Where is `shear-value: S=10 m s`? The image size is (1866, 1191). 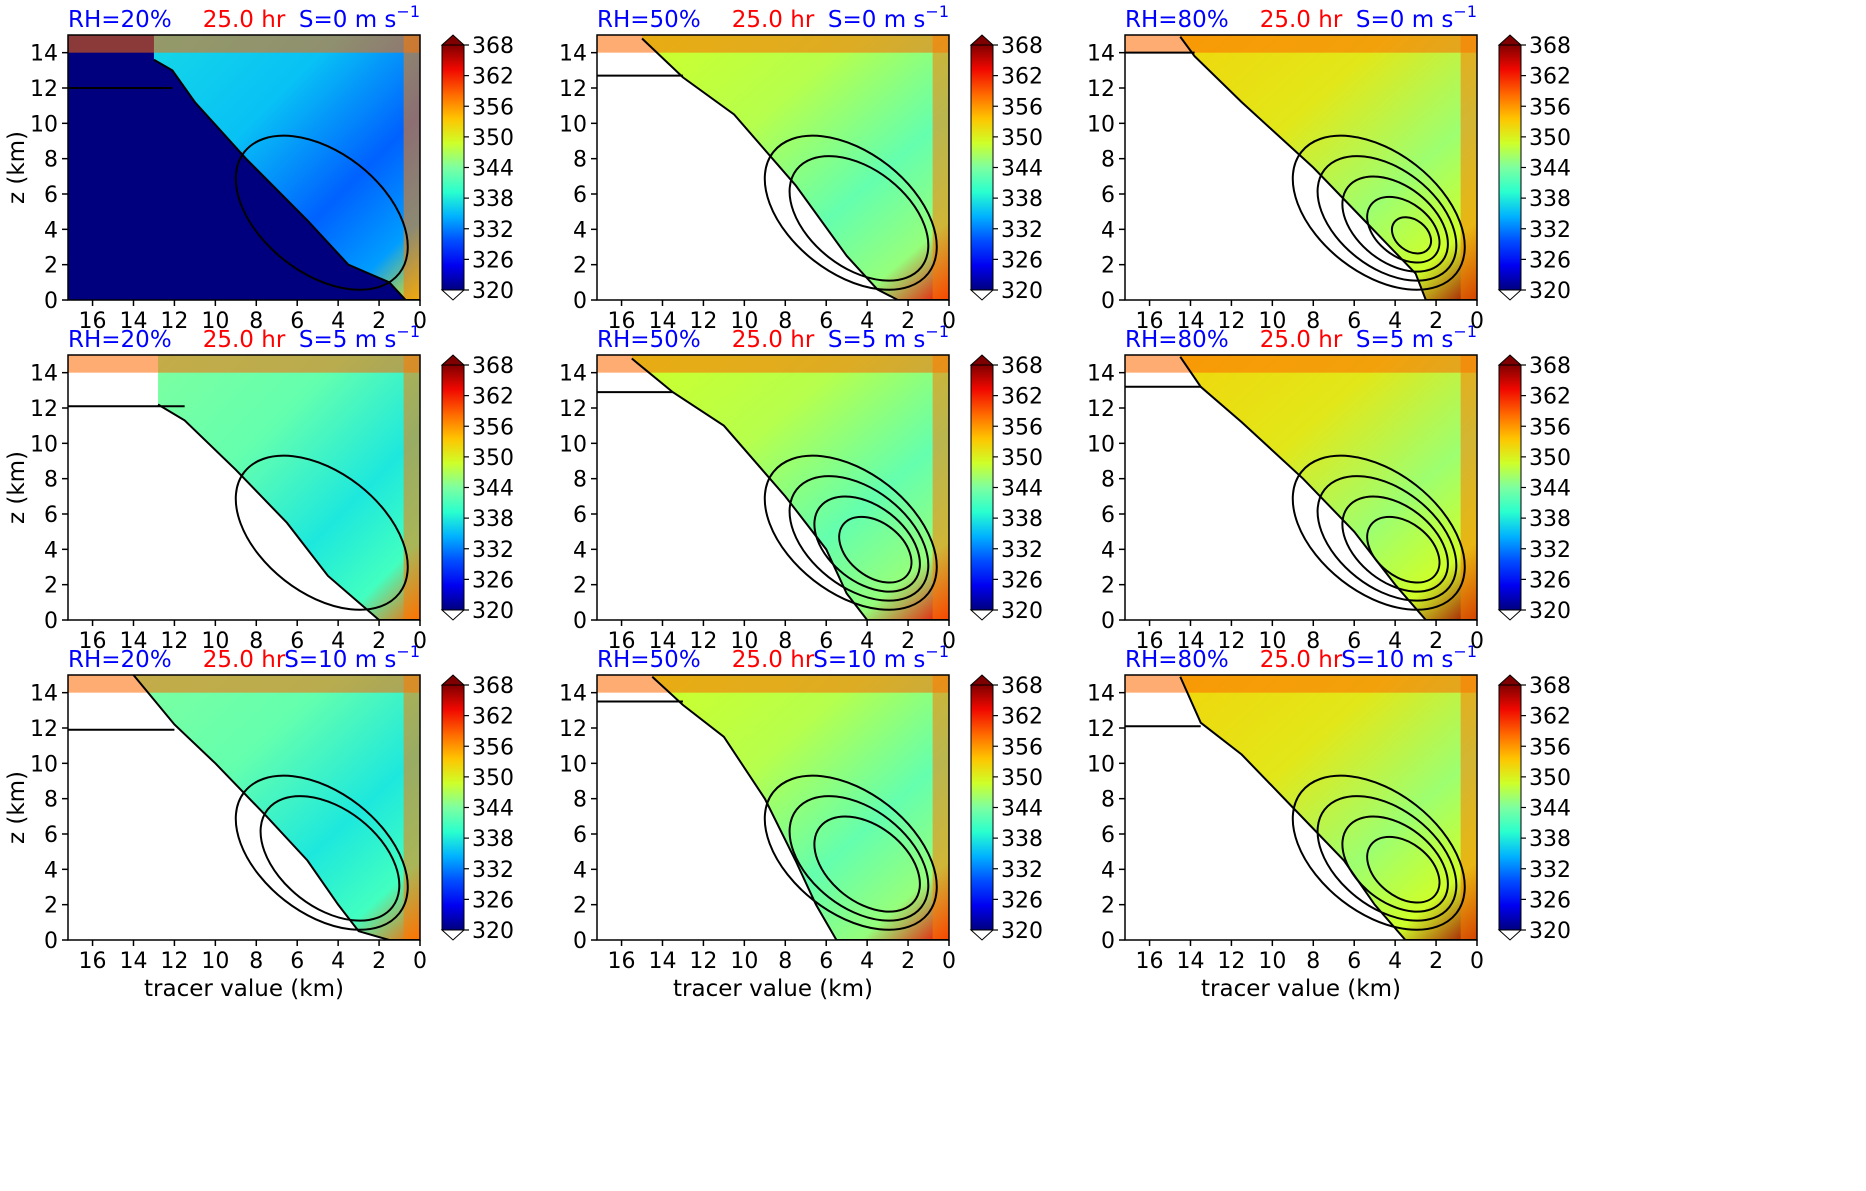 shear-value: S=10 m s is located at coordinates (340, 660).